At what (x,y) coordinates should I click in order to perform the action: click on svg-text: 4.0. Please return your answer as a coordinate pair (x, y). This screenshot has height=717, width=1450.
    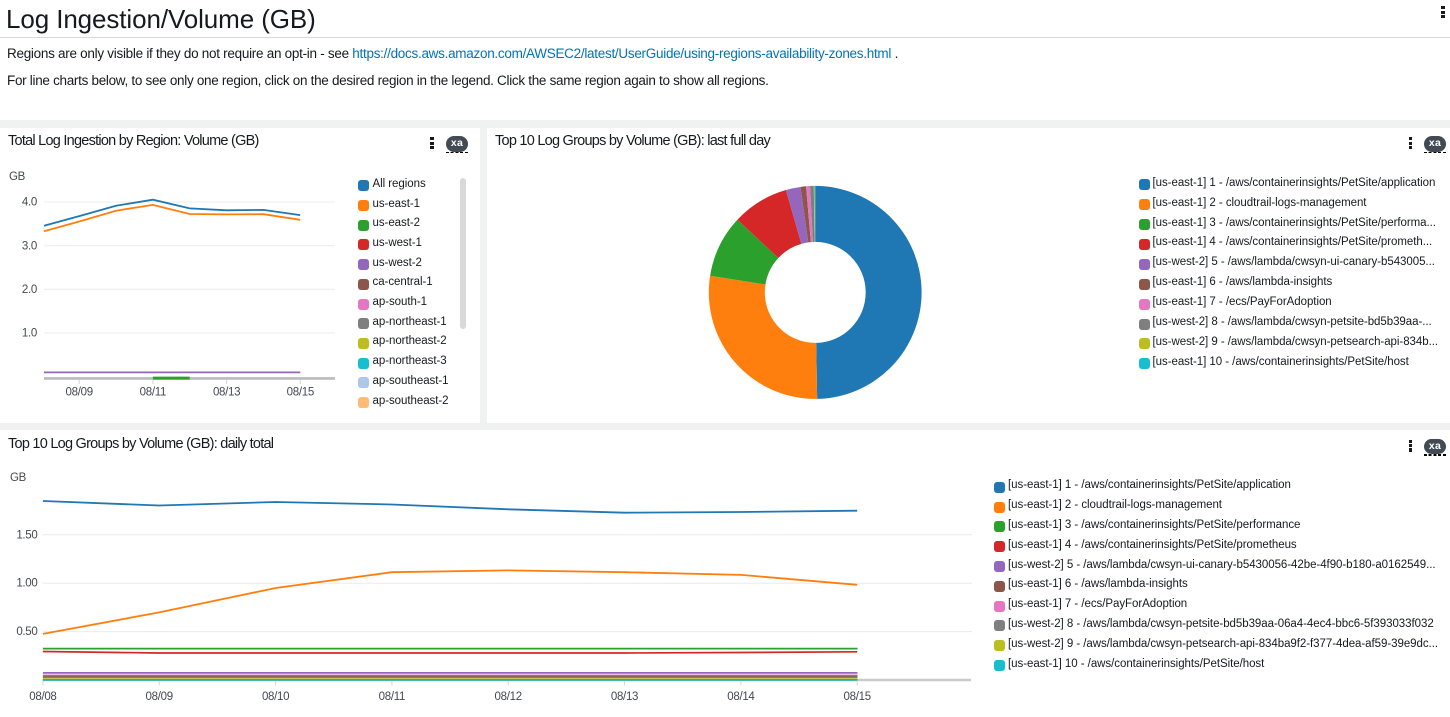
    Looking at the image, I should click on (29, 203).